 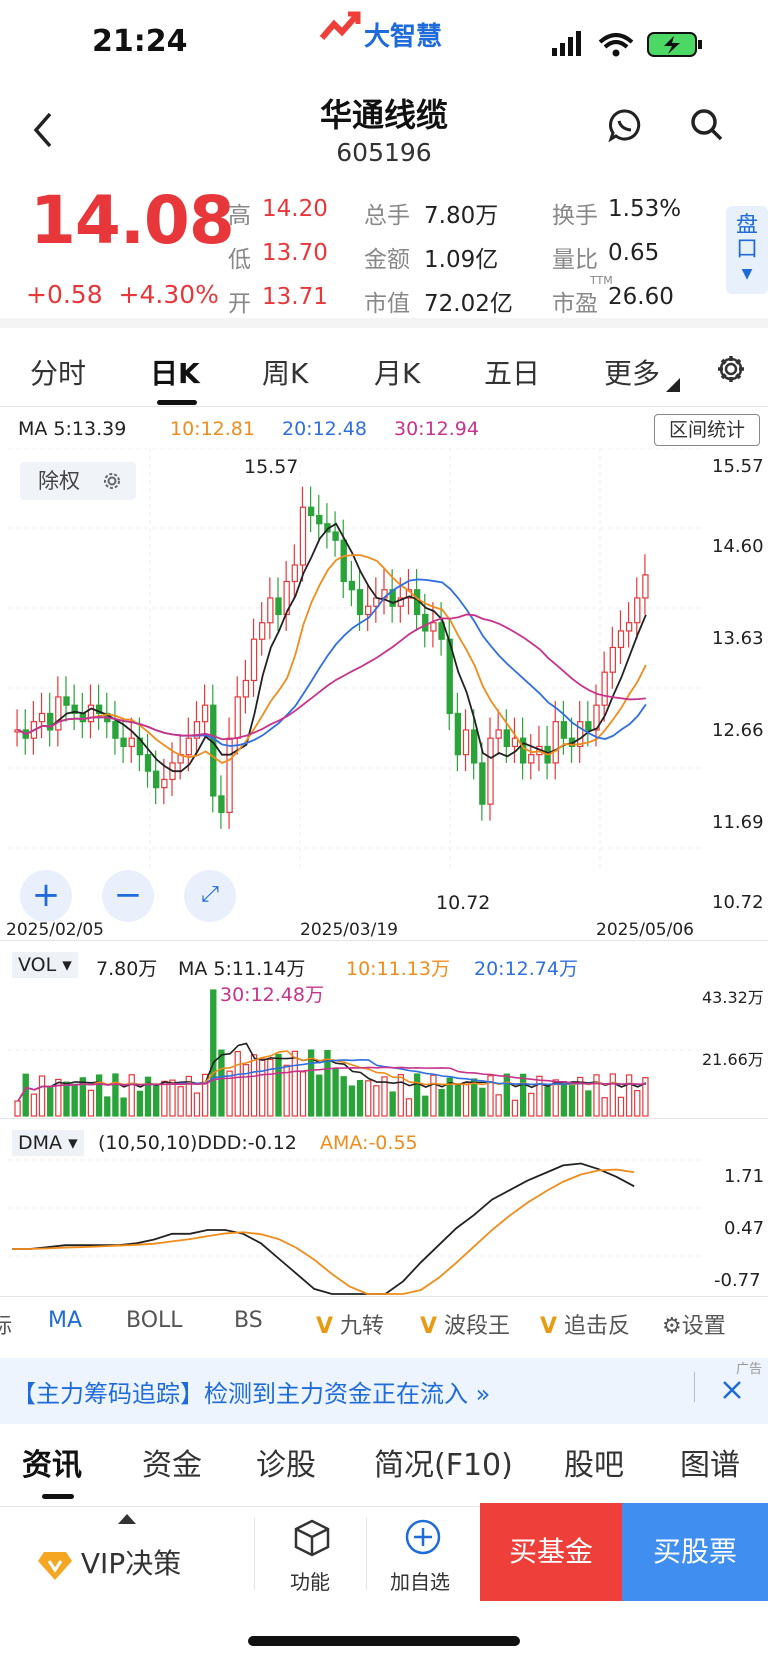 I want to click on tab-forum: 股吧, so click(x=594, y=1465).